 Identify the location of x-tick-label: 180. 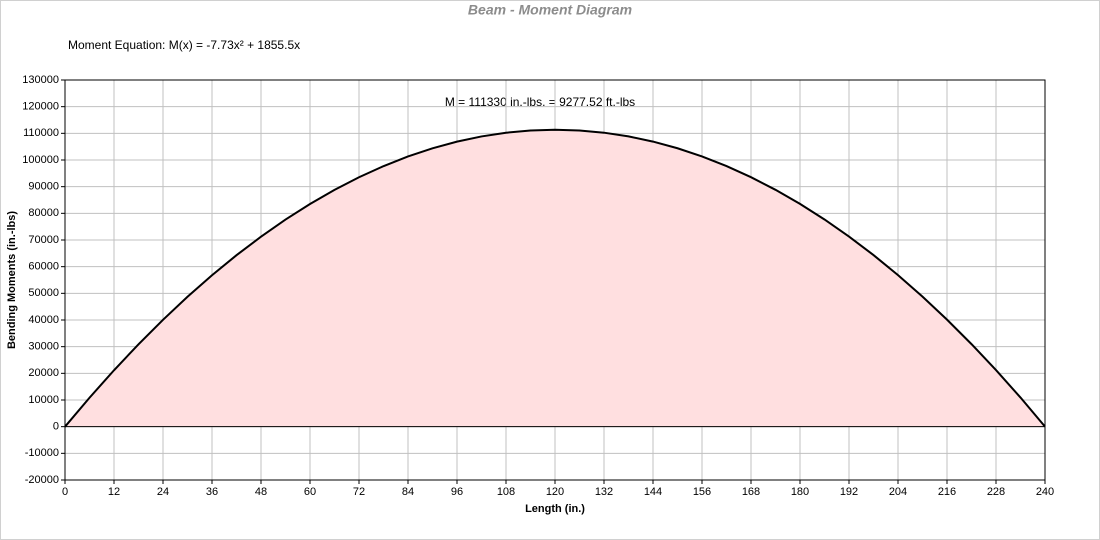
(800, 492).